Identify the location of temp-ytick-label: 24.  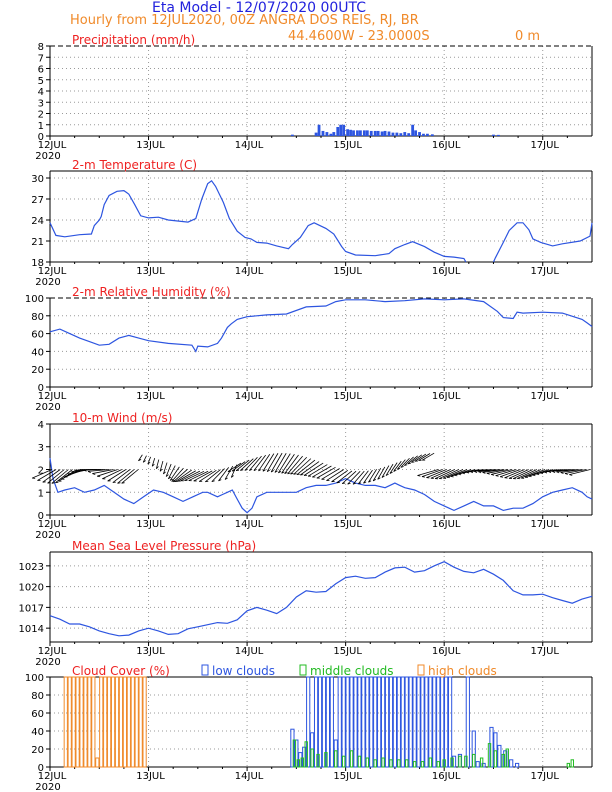
(37, 221).